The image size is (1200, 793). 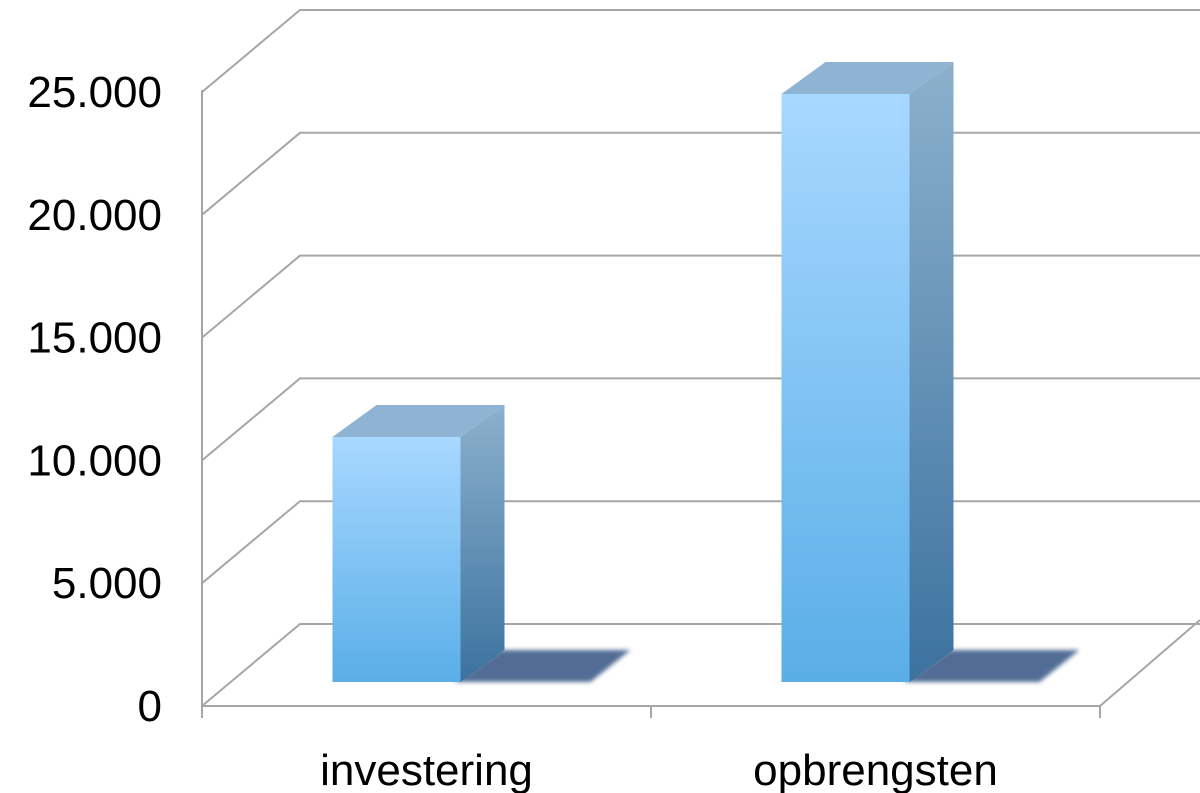 I want to click on x-category-label: opbrengsten, so click(x=875, y=769).